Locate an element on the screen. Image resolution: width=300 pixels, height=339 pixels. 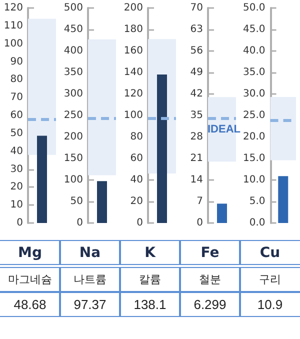
x-tick-label: Na is located at coordinates (90, 252).